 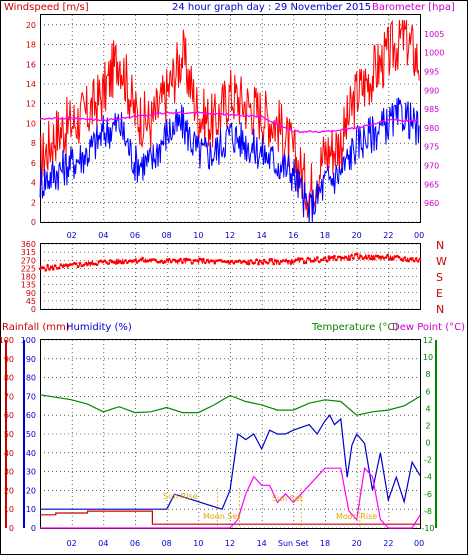 What do you see at coordinates (325, 235) in the screenshot?
I see `wind-xtick-18-8: 18` at bounding box center [325, 235].